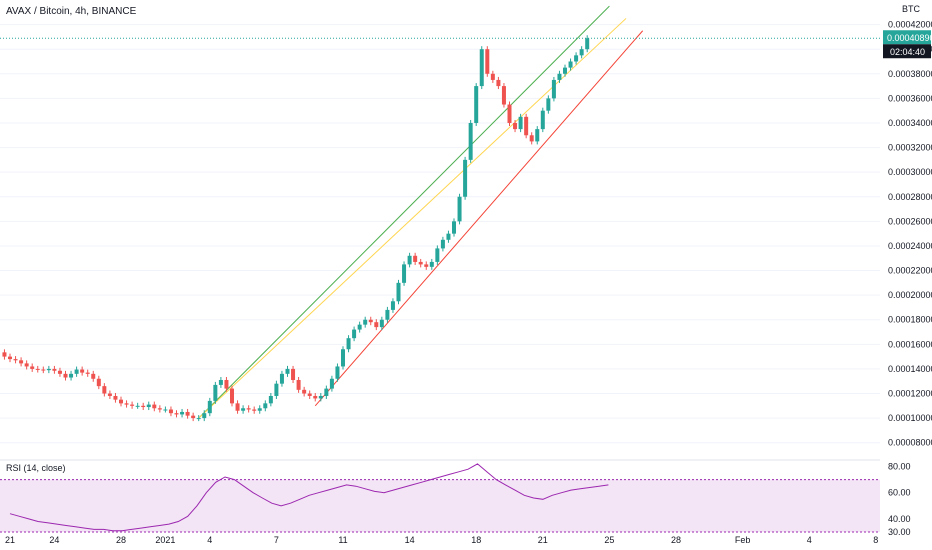  Describe the element at coordinates (907, 37) in the screenshot. I see `last-price-badge` at that location.